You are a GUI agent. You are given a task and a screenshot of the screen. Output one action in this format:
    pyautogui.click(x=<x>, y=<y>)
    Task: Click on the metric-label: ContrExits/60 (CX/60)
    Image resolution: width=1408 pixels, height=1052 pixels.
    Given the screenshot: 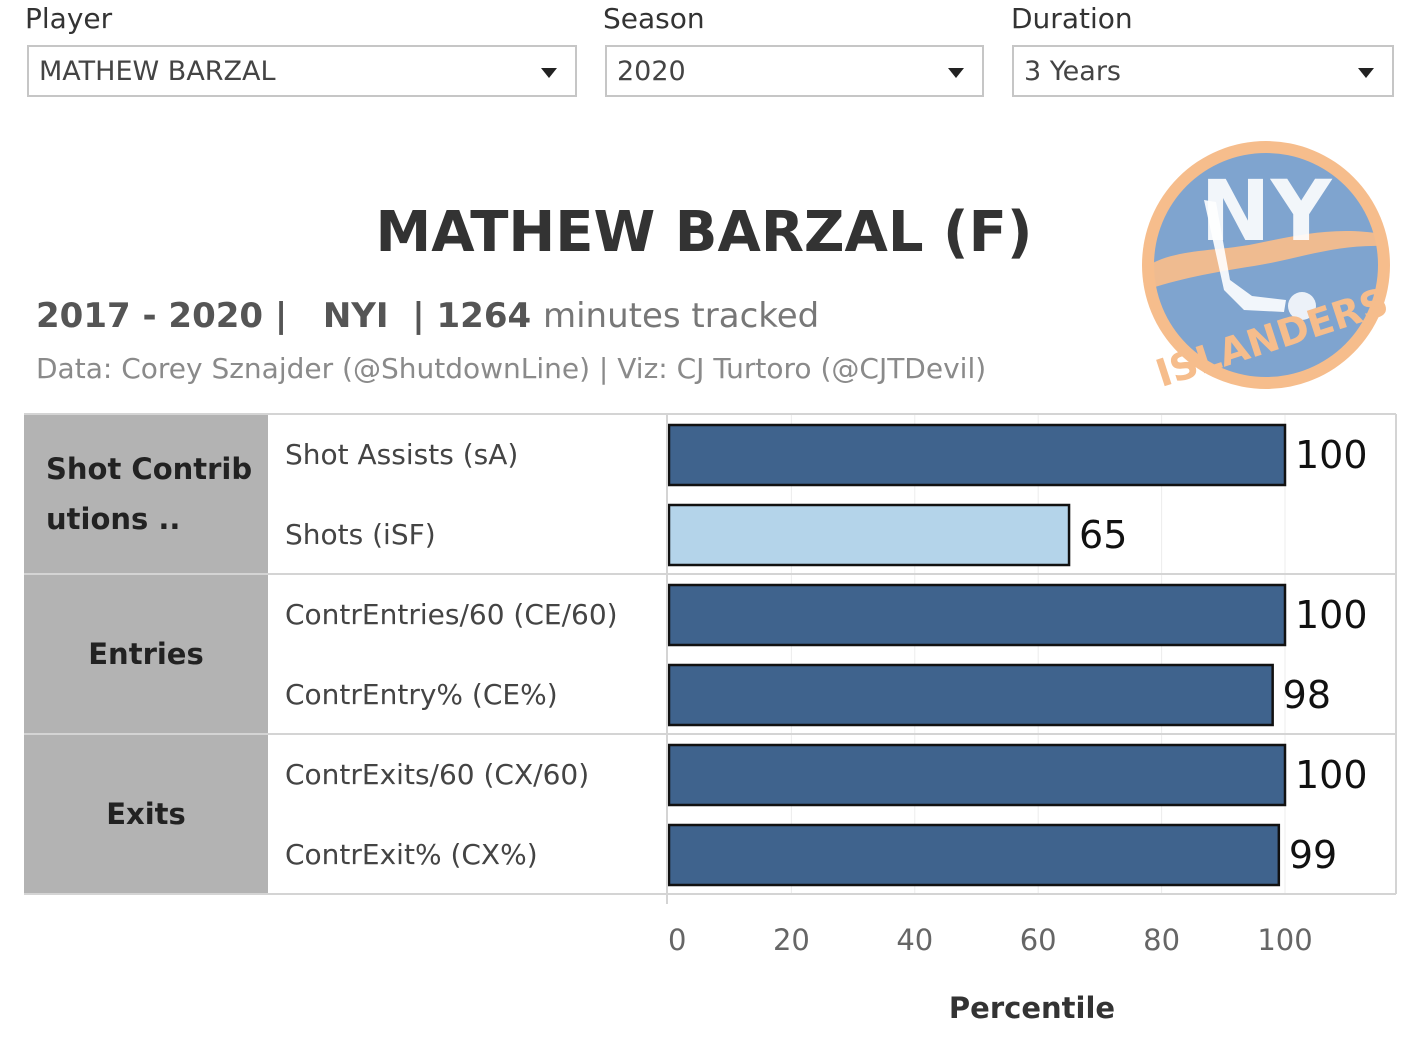 What is the action you would take?
    pyautogui.click(x=437, y=774)
    